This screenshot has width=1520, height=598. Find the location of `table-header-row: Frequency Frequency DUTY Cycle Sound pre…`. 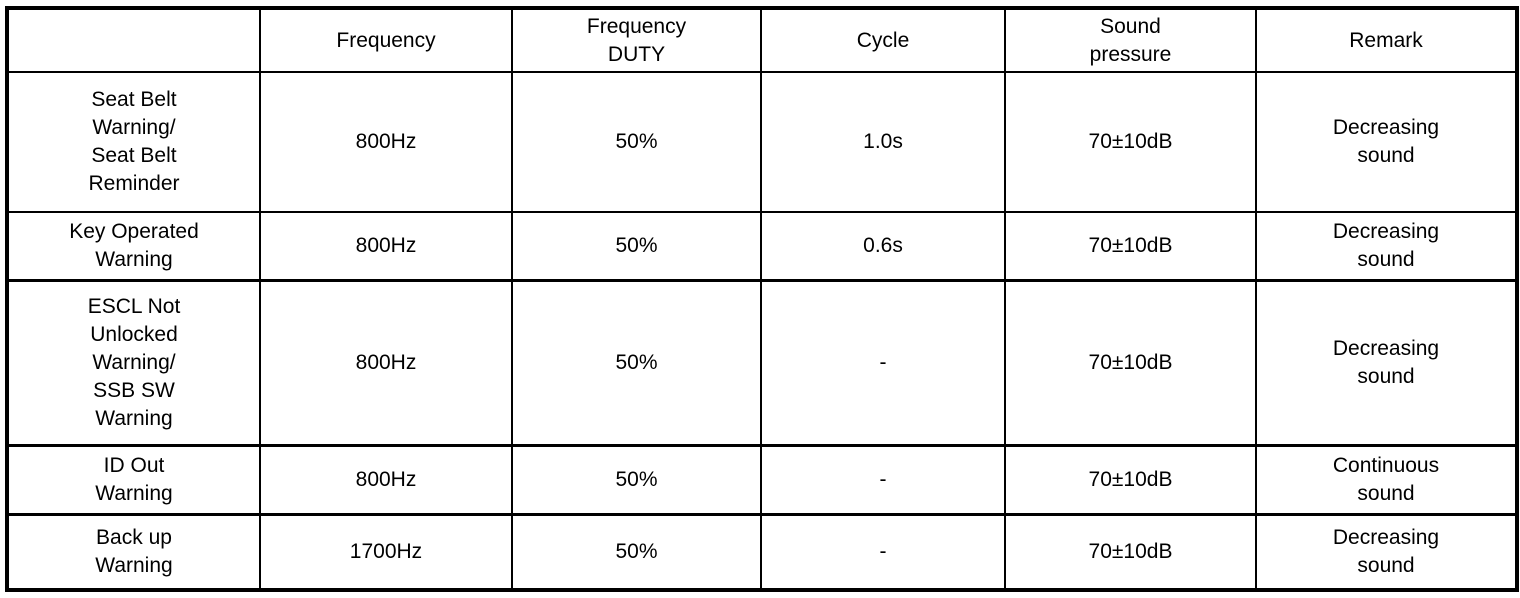

table-header-row: Frequency Frequency DUTY Cycle Sound pre… is located at coordinates (762, 40).